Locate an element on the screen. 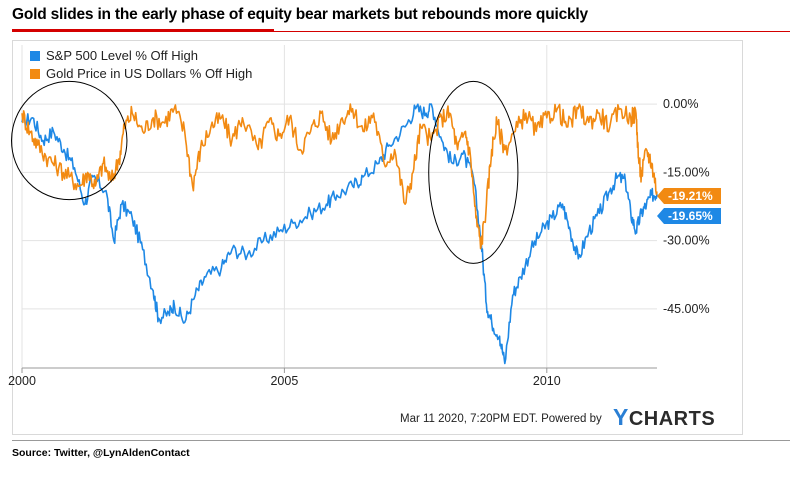 Image resolution: width=802 pixels, height=487 pixels. legend-label: Gold Price in US Dollars % Off High is located at coordinates (149, 73).